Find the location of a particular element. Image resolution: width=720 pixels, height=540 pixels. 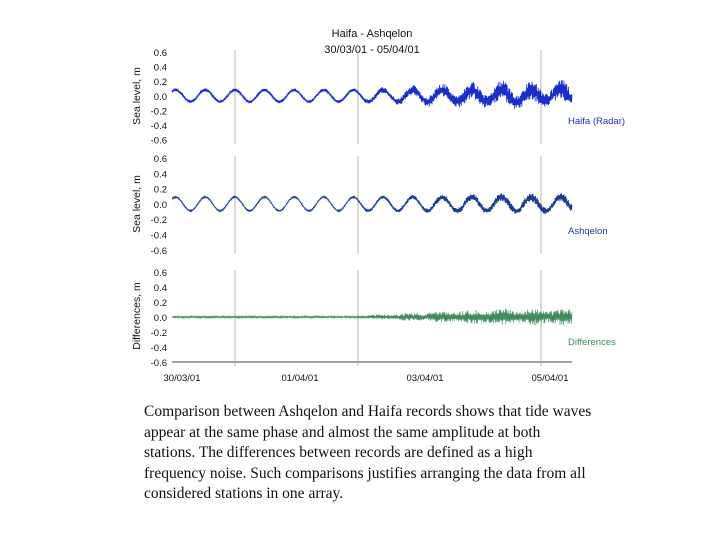

xtick-label: 05/04/01 is located at coordinates (550, 378).